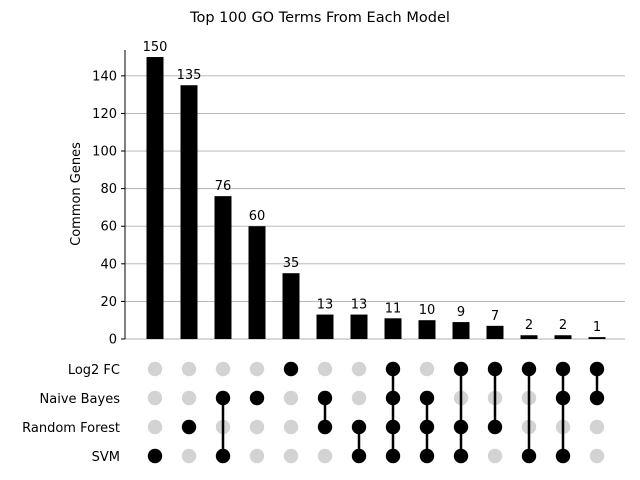 This screenshot has height=480, width=640. What do you see at coordinates (71, 428) in the screenshot?
I see `set-label: Random Forest` at bounding box center [71, 428].